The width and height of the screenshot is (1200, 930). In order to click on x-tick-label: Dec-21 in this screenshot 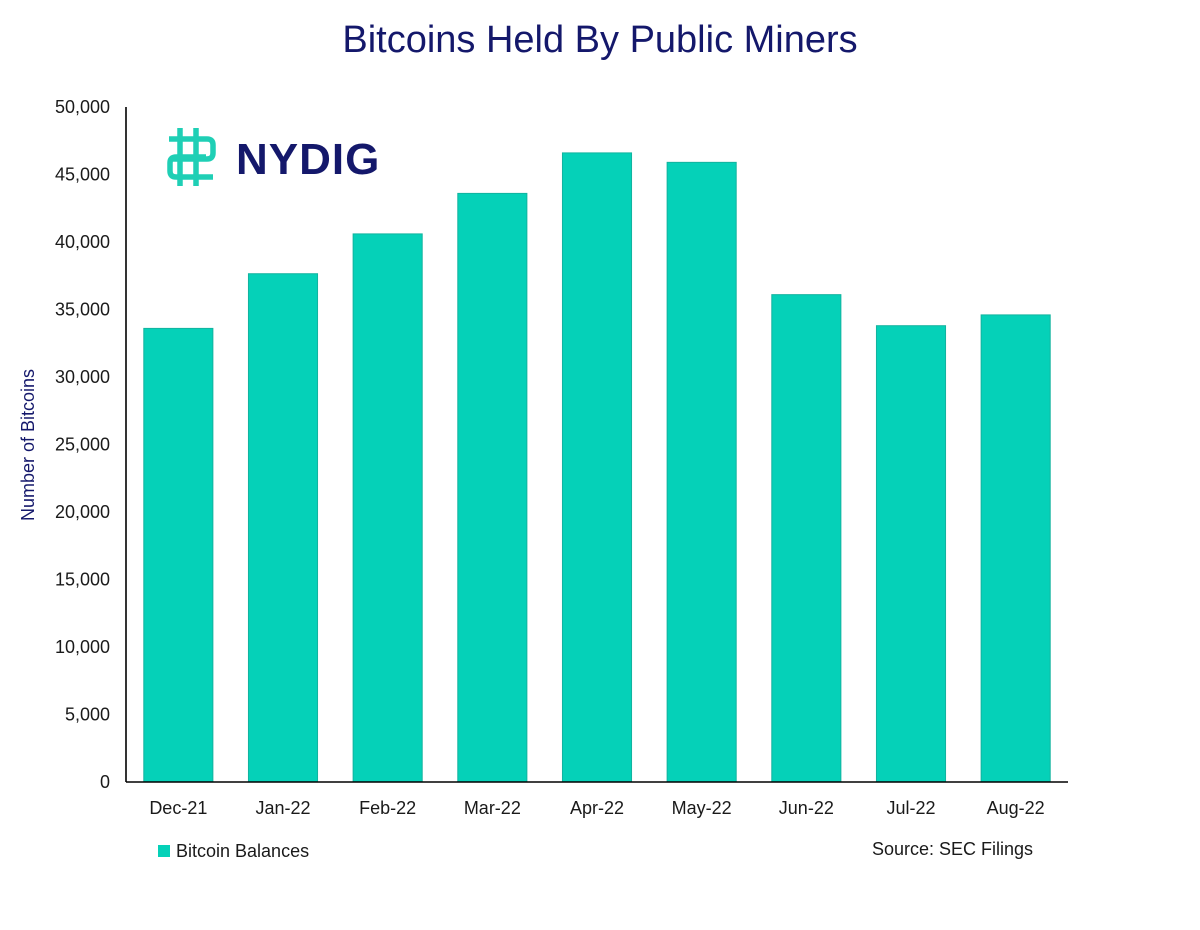, I will do `click(178, 808)`.